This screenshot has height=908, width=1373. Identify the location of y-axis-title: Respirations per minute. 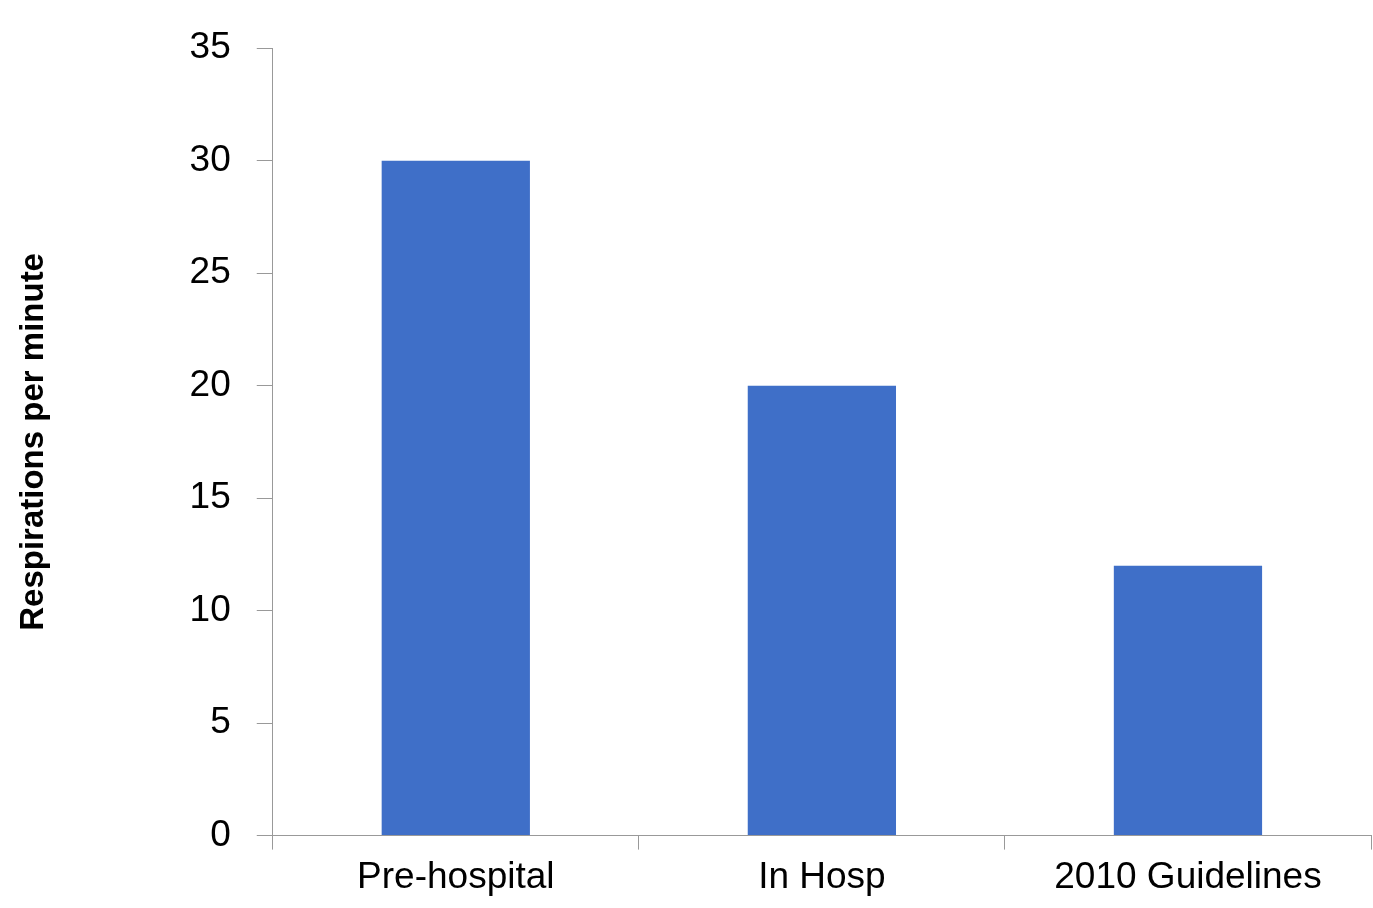
(31, 442).